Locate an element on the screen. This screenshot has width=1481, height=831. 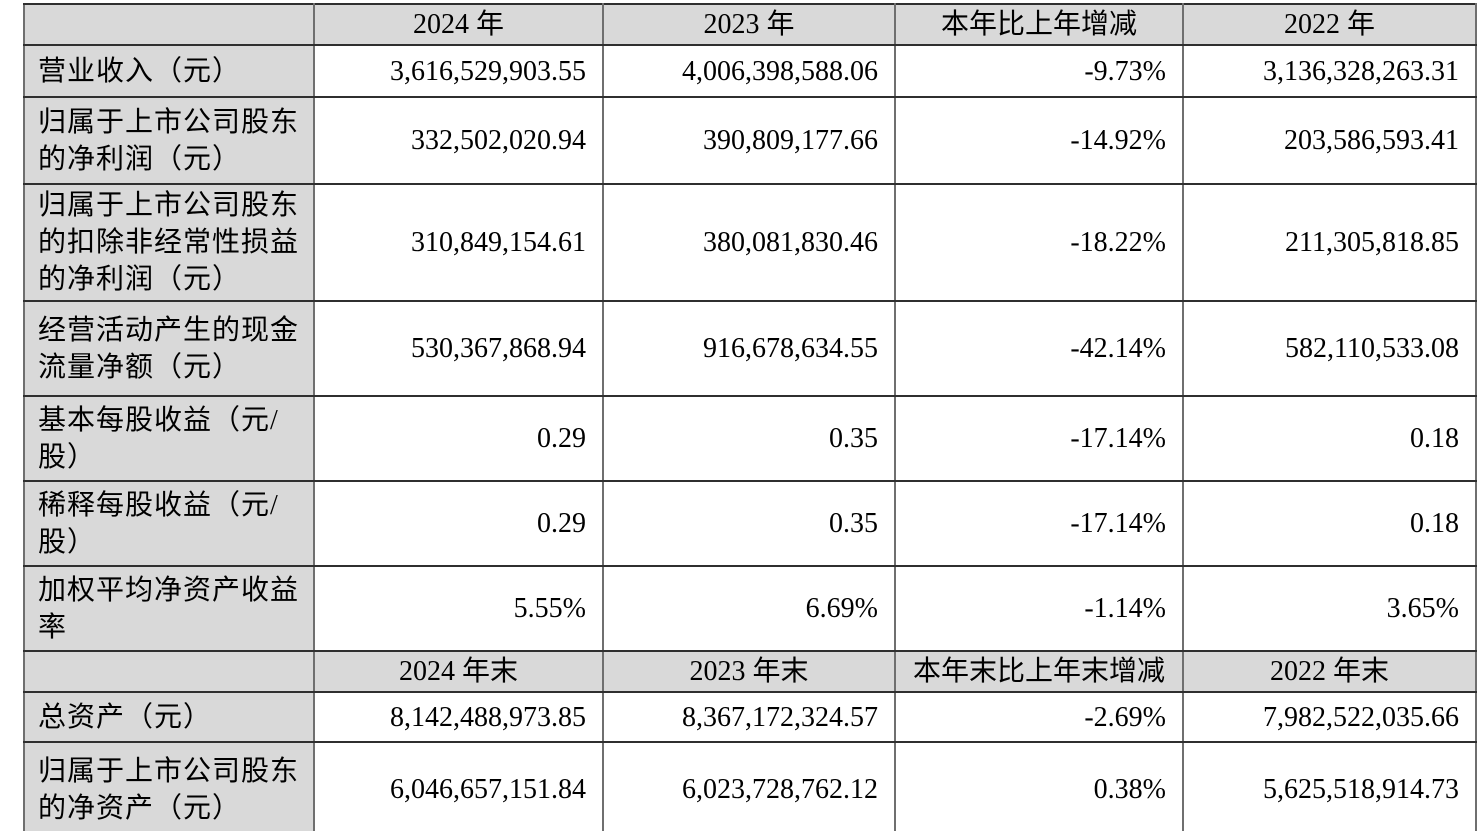
value-2024: 530,367,868.94 is located at coordinates (458, 348).